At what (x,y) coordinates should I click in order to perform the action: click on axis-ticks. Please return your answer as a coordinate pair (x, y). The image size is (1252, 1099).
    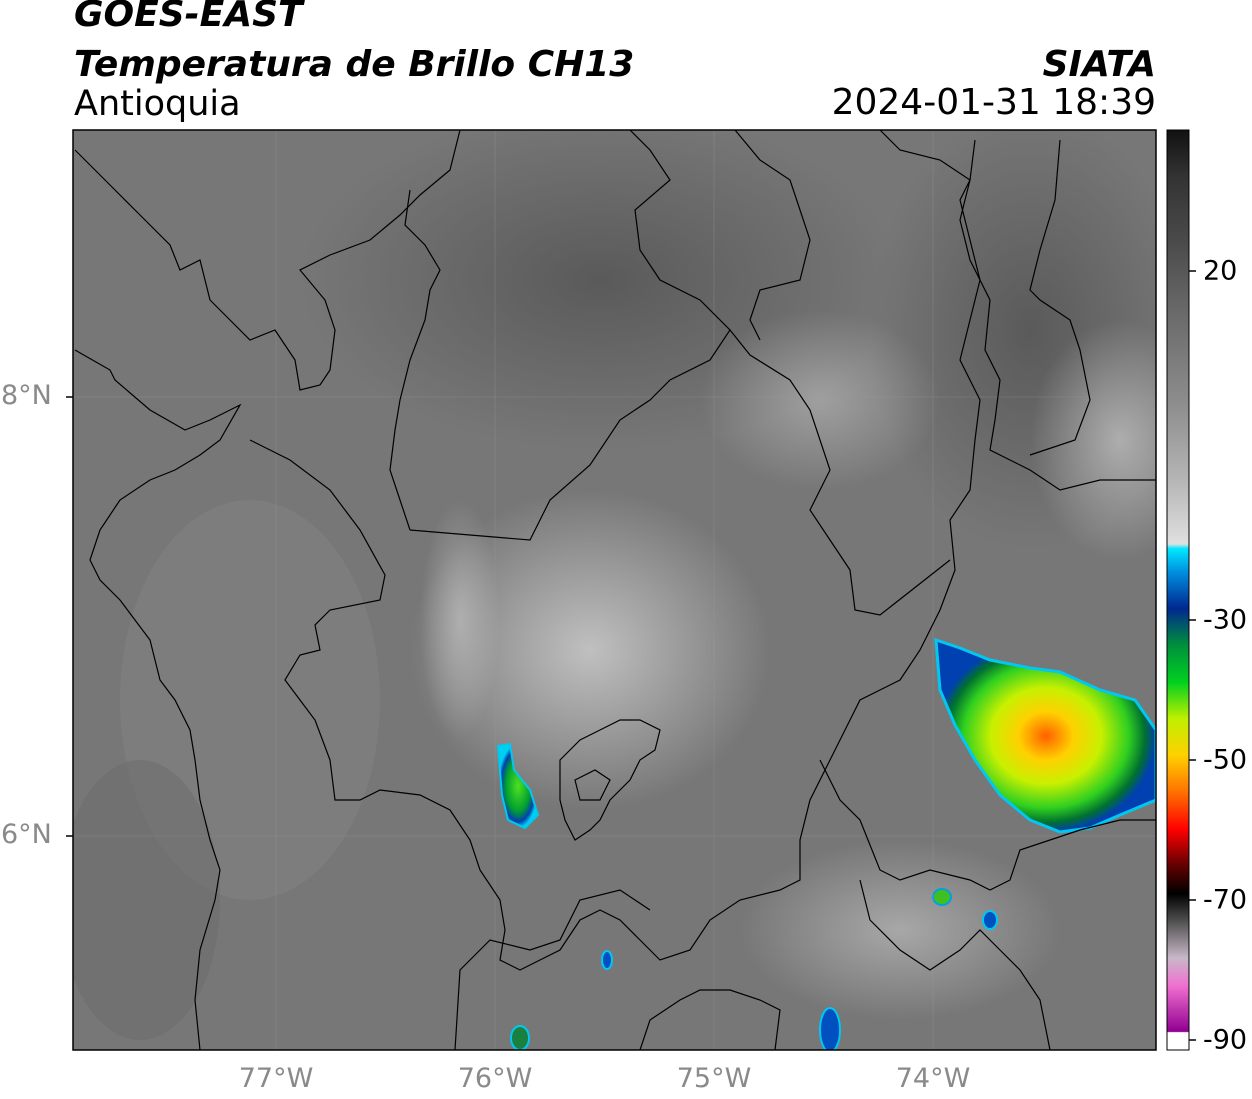
    Looking at the image, I should click on (69, 616).